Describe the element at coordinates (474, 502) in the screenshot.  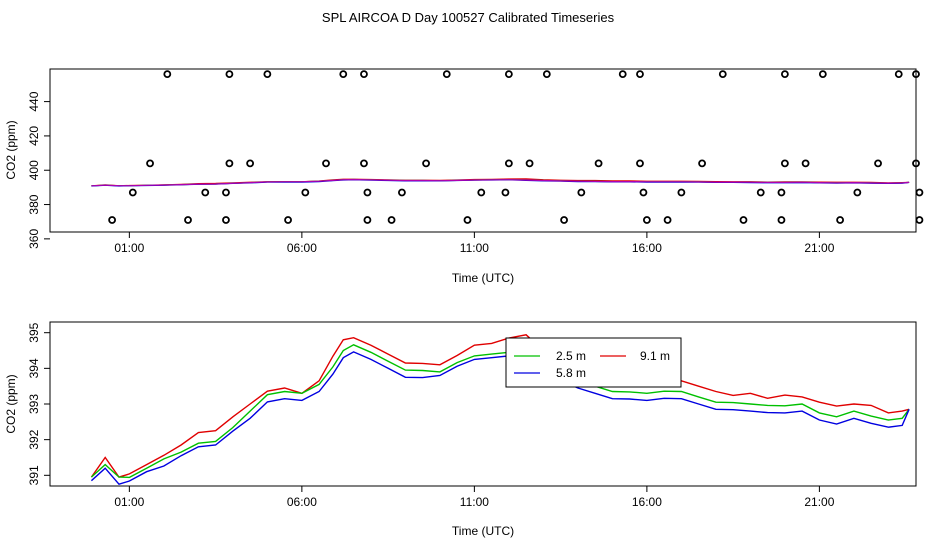
I see `bottom-x-tick-label: 11:00` at that location.